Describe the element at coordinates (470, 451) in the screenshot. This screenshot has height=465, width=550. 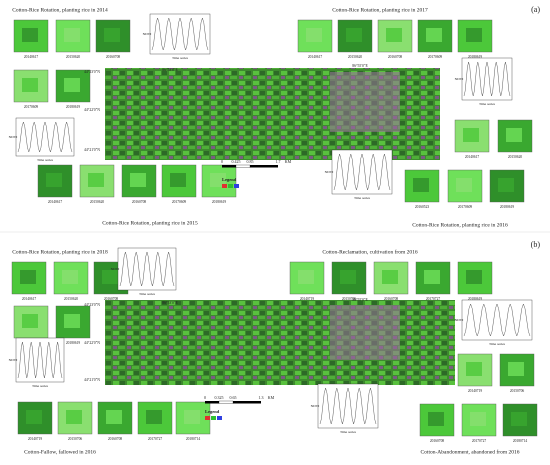
I see `group-caption: Cotton-Abandonment, abandoned from 2016` at that location.